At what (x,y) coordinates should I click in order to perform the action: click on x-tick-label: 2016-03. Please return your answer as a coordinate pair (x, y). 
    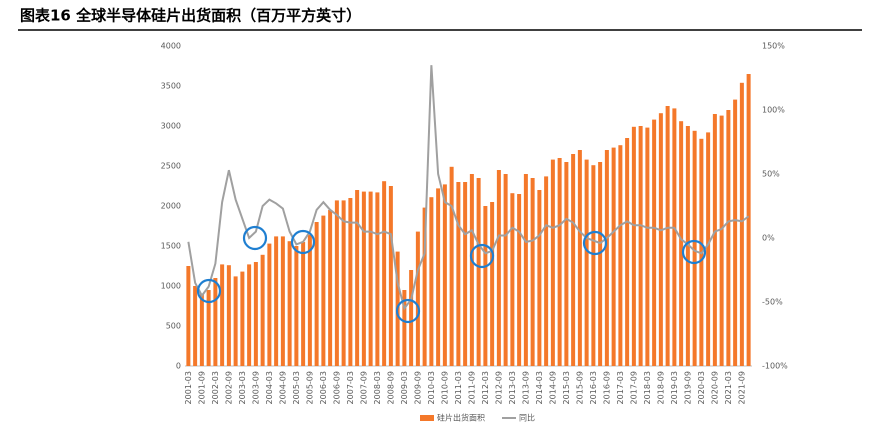
    Looking at the image, I should click on (593, 387).